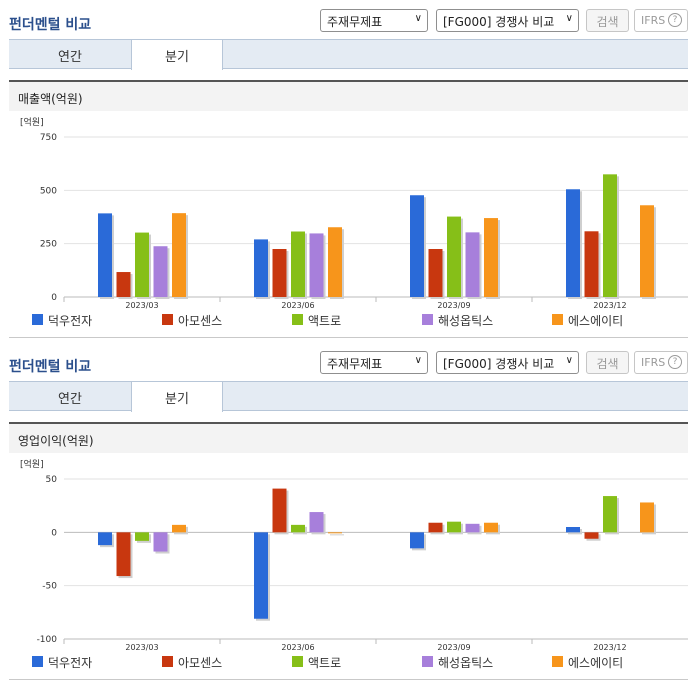 This screenshot has width=696, height=684. What do you see at coordinates (200, 321) in the screenshot?
I see `legend-label: 아모센스` at bounding box center [200, 321].